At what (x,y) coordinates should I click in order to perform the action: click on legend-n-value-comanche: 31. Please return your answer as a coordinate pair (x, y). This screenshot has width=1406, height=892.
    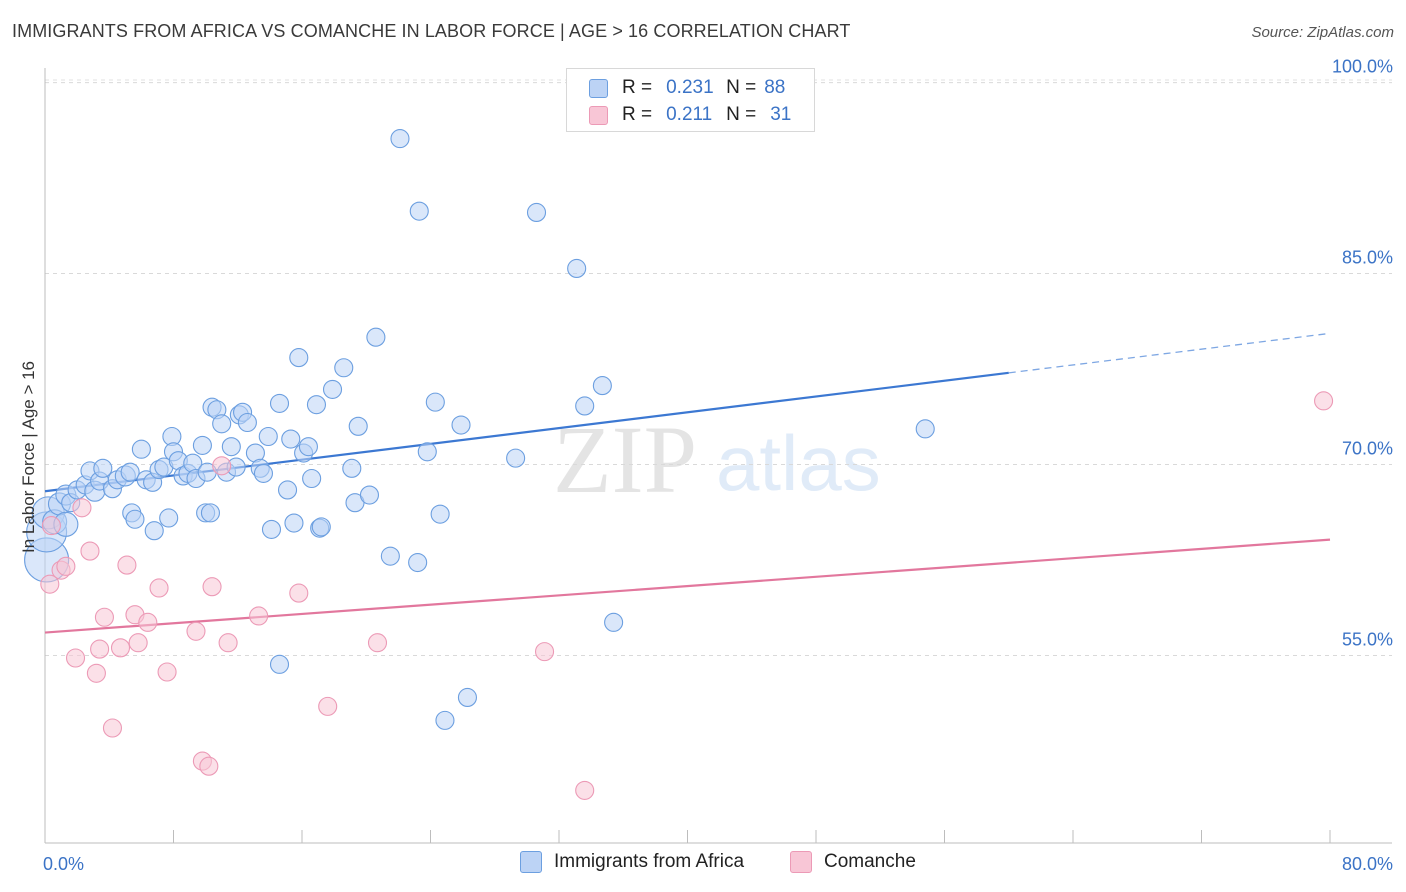
    Looking at the image, I should click on (781, 114).